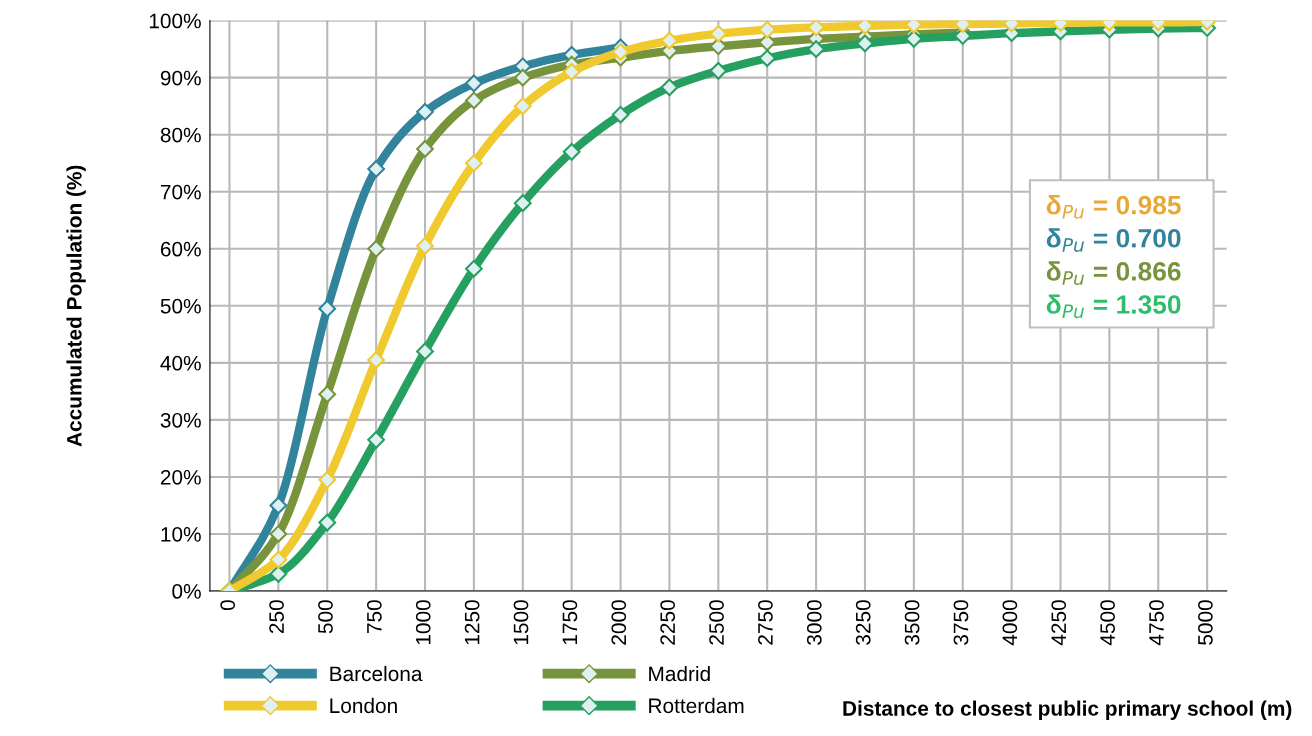 The image size is (1312, 736). What do you see at coordinates (180, 192) in the screenshot?
I see `y-tick-label: 70%` at bounding box center [180, 192].